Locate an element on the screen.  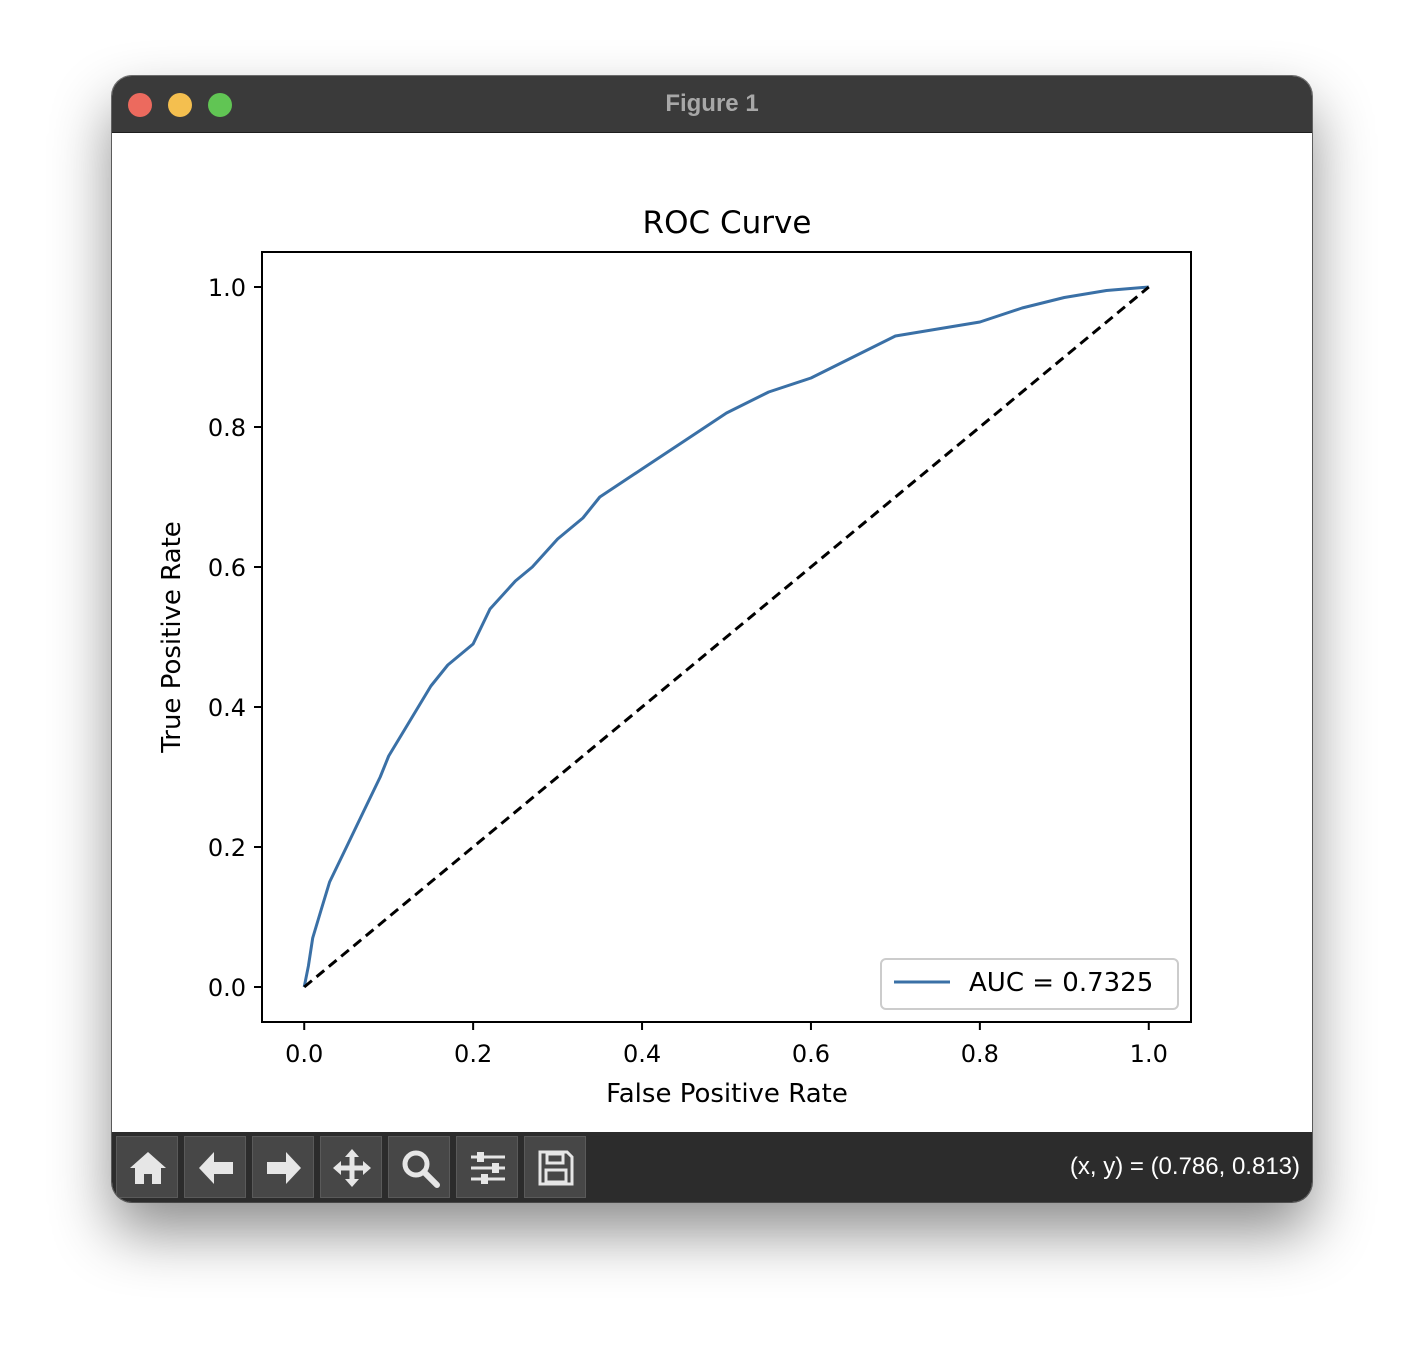
x-tick-label: 0.6 is located at coordinates (811, 1054).